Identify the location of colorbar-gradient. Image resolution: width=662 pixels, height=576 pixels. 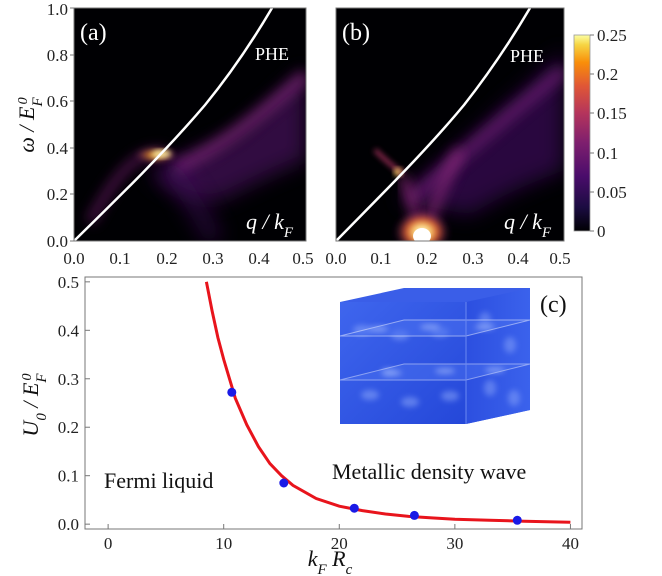
(582, 133).